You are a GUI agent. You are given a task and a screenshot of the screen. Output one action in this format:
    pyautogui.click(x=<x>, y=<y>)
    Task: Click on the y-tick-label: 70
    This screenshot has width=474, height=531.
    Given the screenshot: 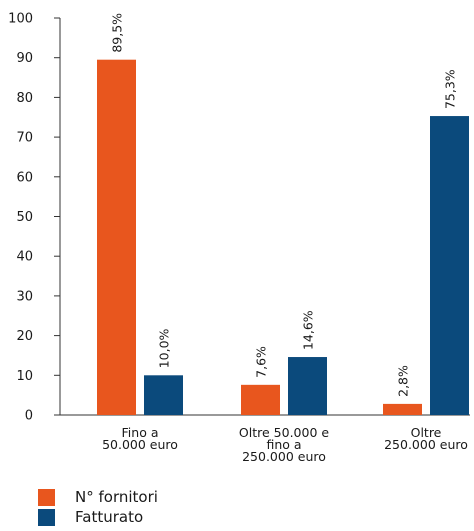 What is the action you would take?
    pyautogui.click(x=24, y=138)
    